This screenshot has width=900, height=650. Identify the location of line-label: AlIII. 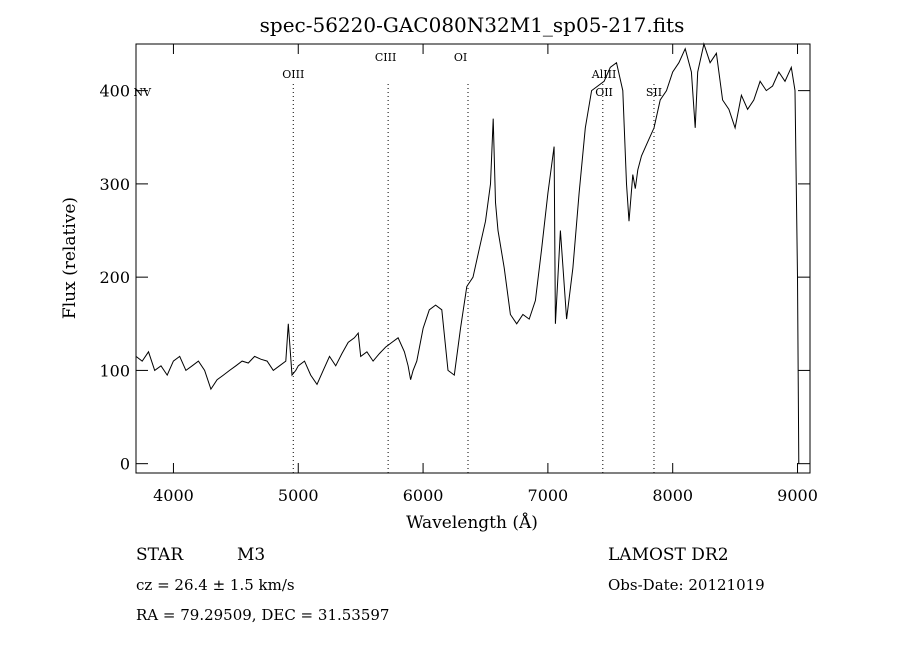
(604, 74).